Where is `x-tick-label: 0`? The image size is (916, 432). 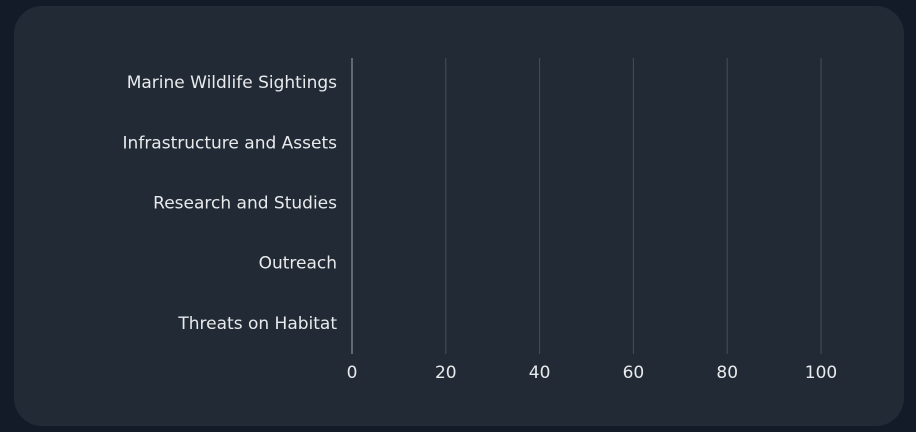 x-tick-label: 0 is located at coordinates (352, 373).